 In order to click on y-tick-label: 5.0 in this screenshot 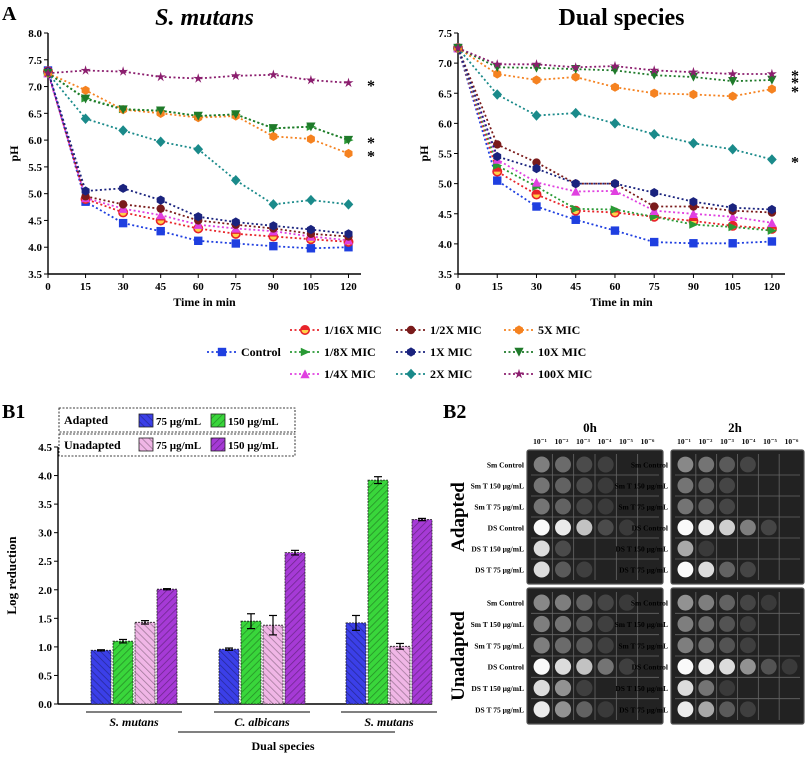, I will do `click(35, 195)`.